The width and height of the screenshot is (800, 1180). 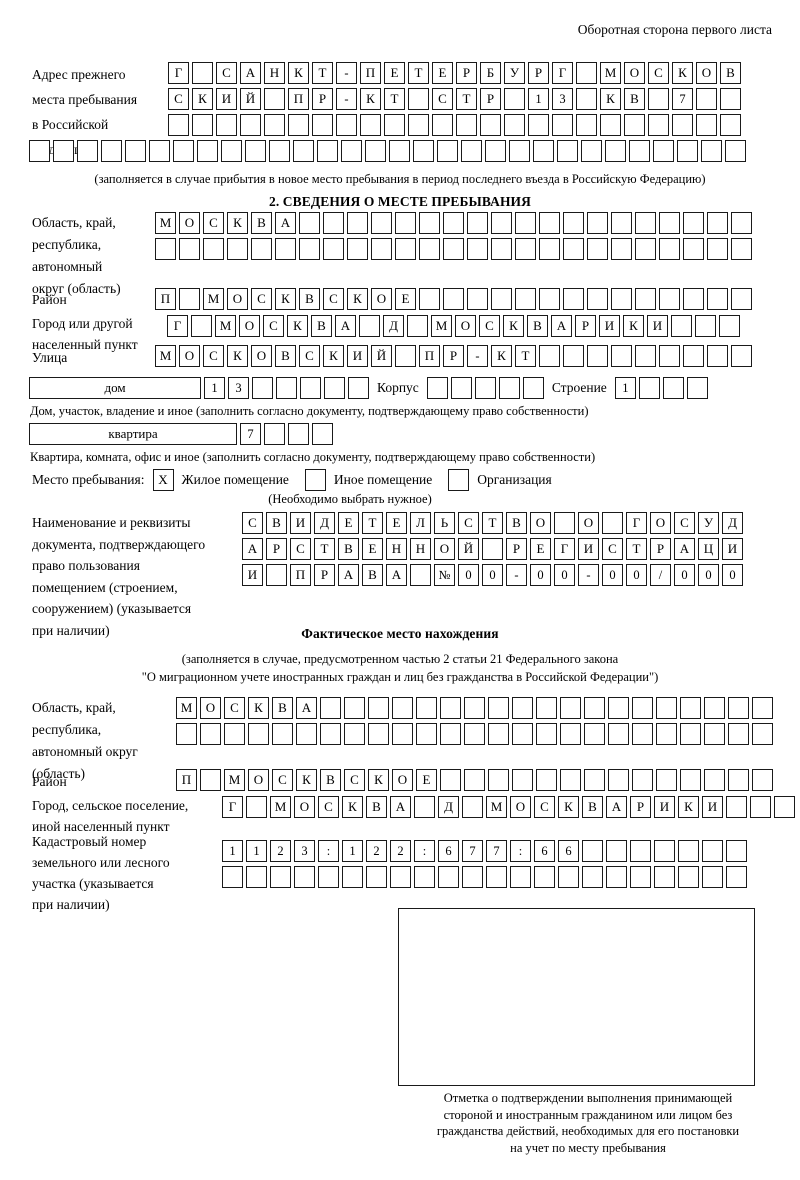 I want to click on char-cell: Н, so click(x=396, y=549).